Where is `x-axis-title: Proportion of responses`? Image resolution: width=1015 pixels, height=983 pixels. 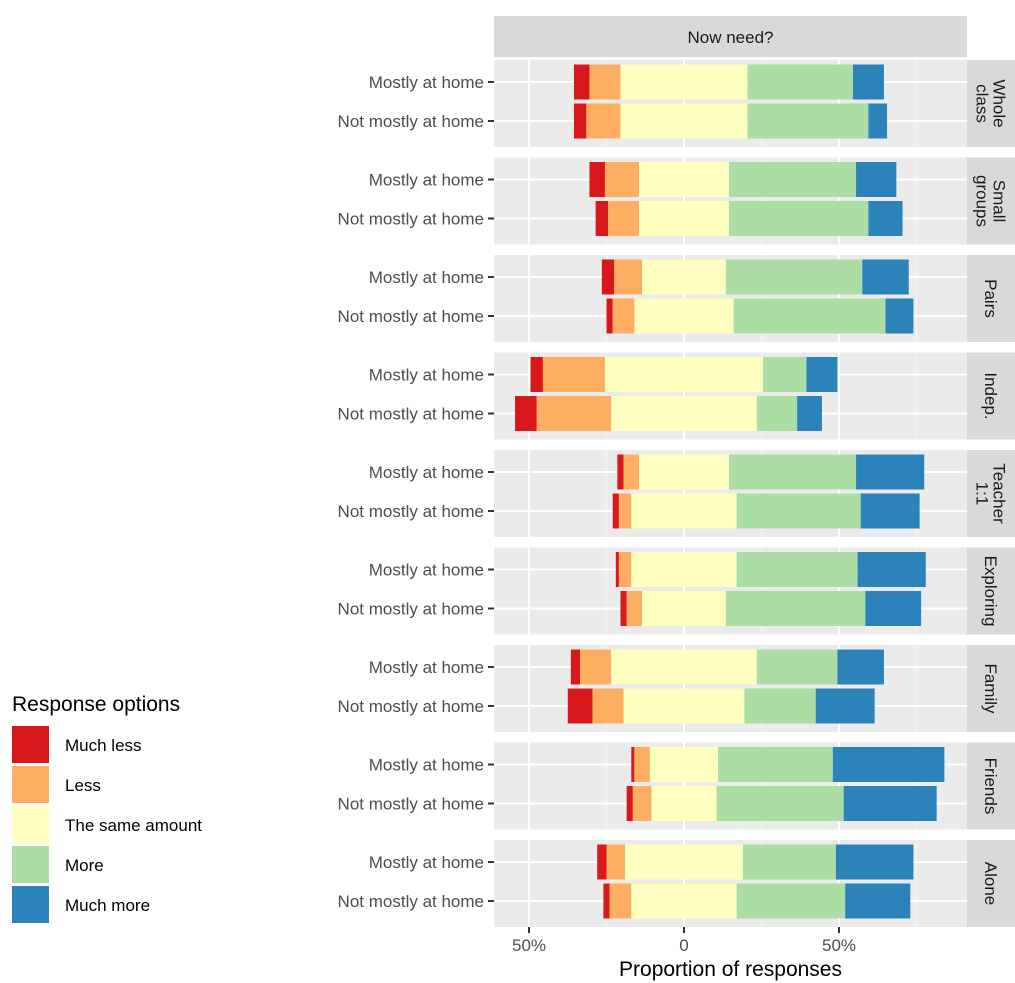 x-axis-title: Proportion of responses is located at coordinates (730, 969).